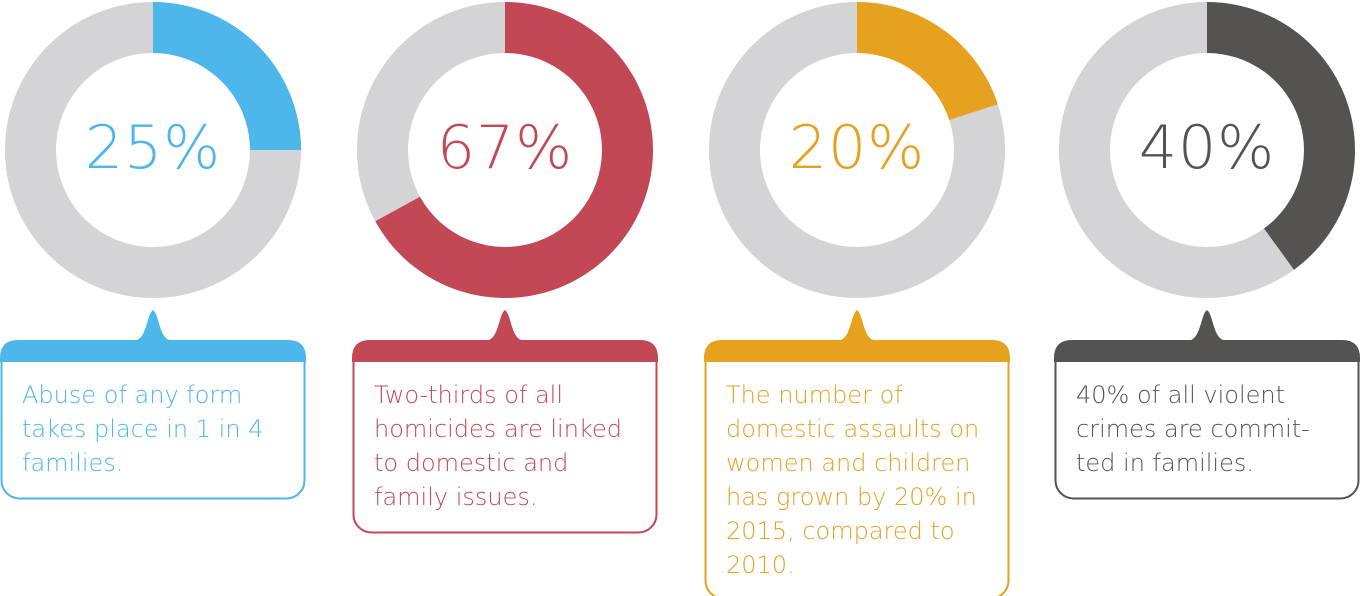 Image resolution: width=1360 pixels, height=596 pixels. What do you see at coordinates (73, 463) in the screenshot?
I see `caption-line: families.` at bounding box center [73, 463].